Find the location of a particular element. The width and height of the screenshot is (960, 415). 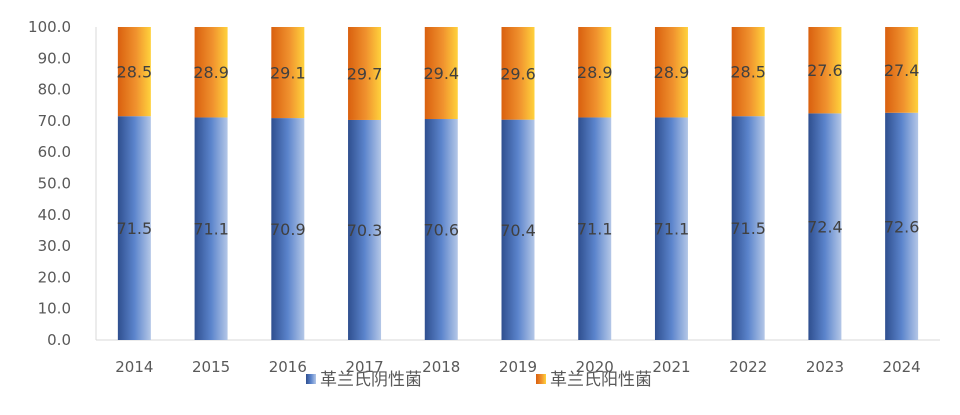

data-label: 29.7 is located at coordinates (365, 73).